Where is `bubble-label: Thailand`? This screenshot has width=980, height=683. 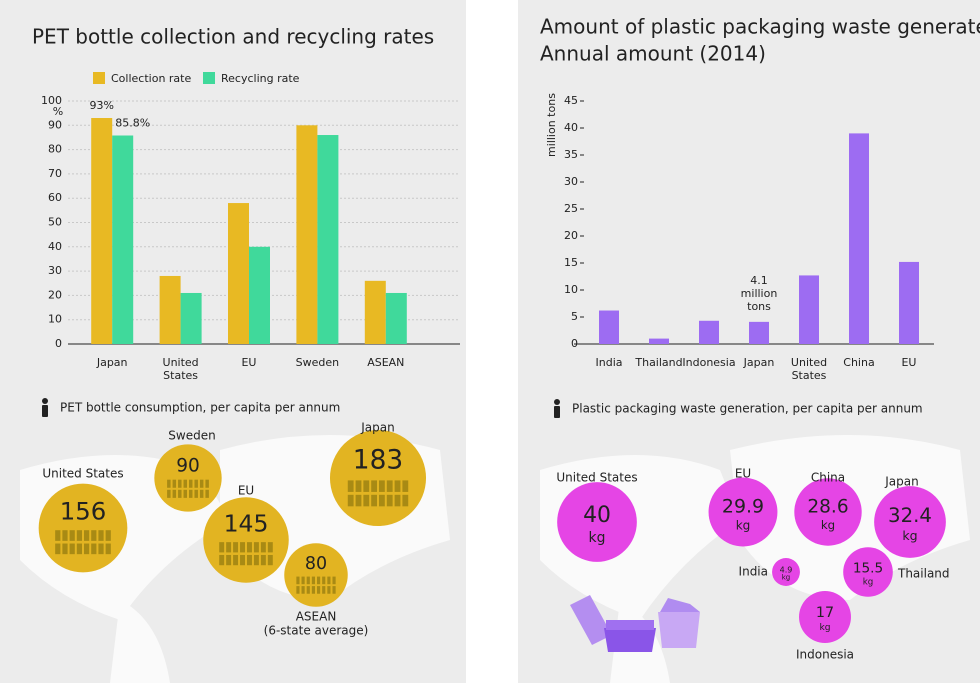 bubble-label: Thailand is located at coordinates (923, 574).